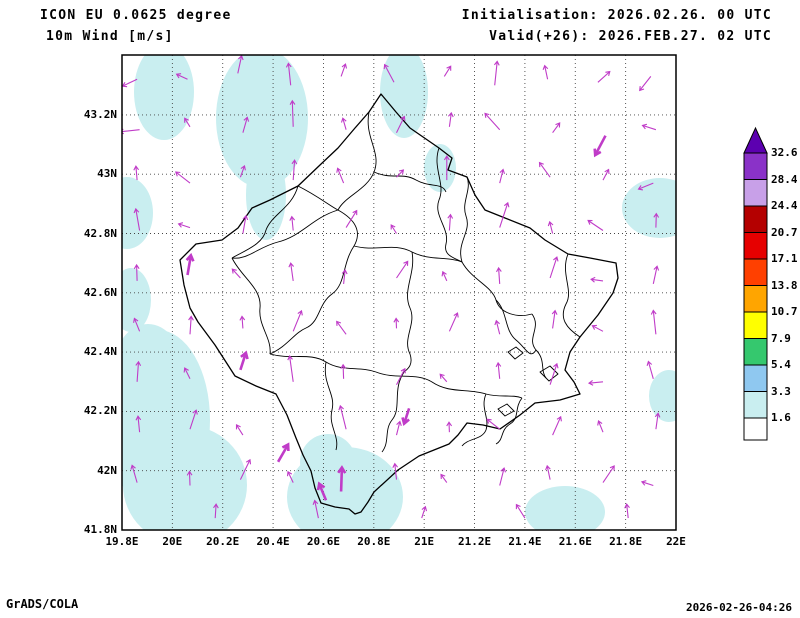 The image size is (800, 618). Describe the element at coordinates (110, 36) in the screenshot. I see `field-title: 10m Wind [m/s]` at that location.